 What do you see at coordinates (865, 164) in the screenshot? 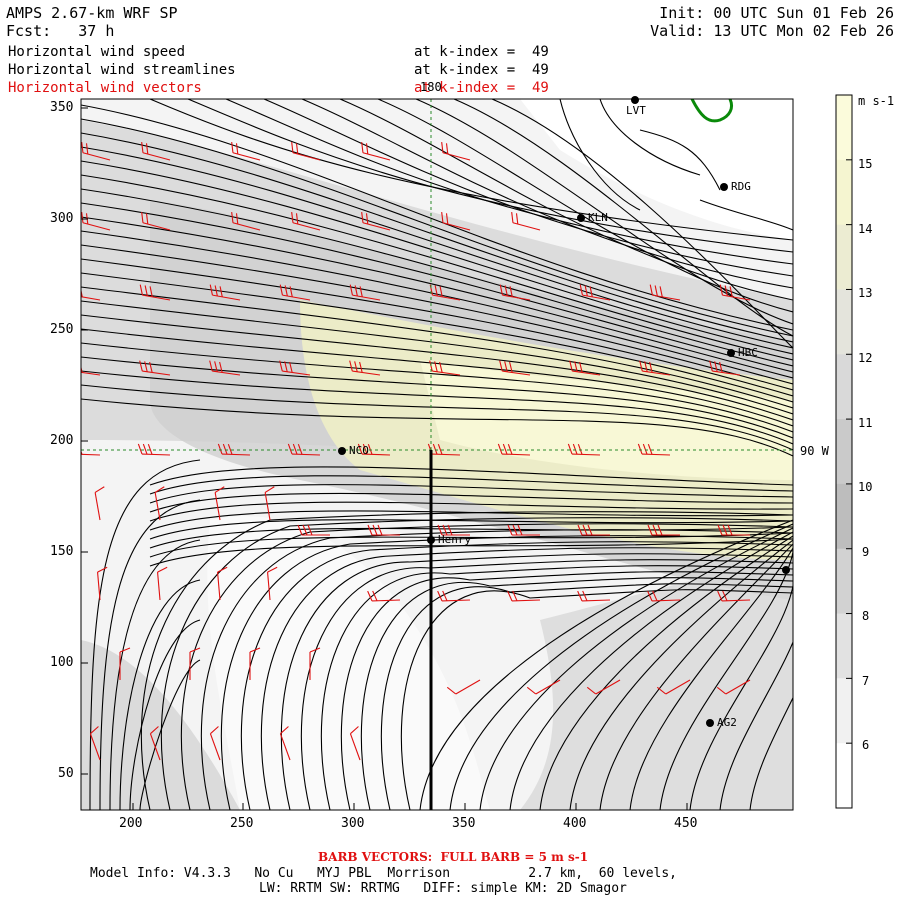
I see `colorbar-label: 15` at bounding box center [865, 164].